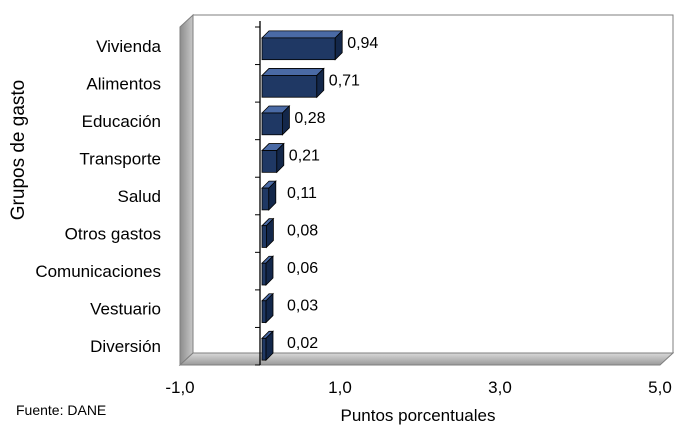 This screenshot has height=426, width=674. Describe the element at coordinates (302, 231) in the screenshot. I see `value-label: 0,08` at that location.